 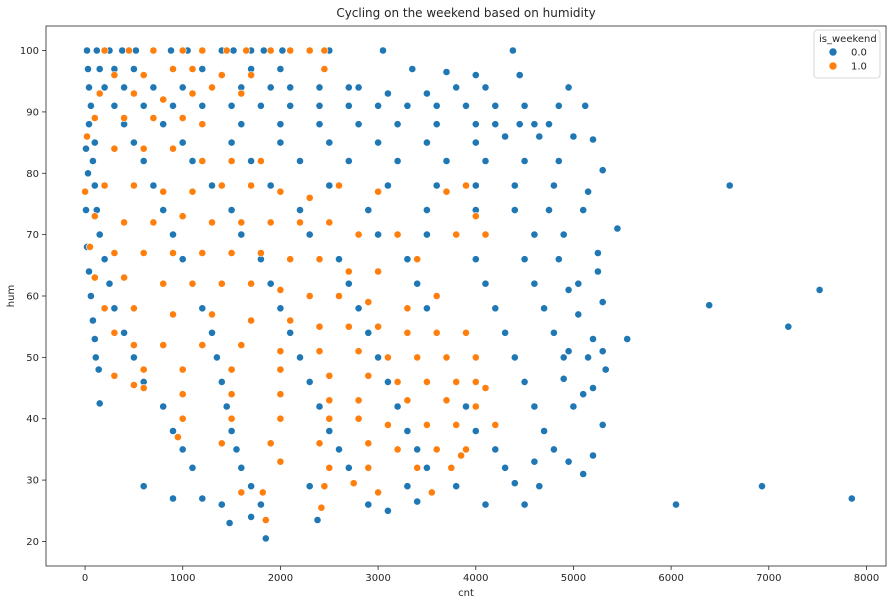 I want to click on y-axis-label: hum, so click(x=11, y=296).